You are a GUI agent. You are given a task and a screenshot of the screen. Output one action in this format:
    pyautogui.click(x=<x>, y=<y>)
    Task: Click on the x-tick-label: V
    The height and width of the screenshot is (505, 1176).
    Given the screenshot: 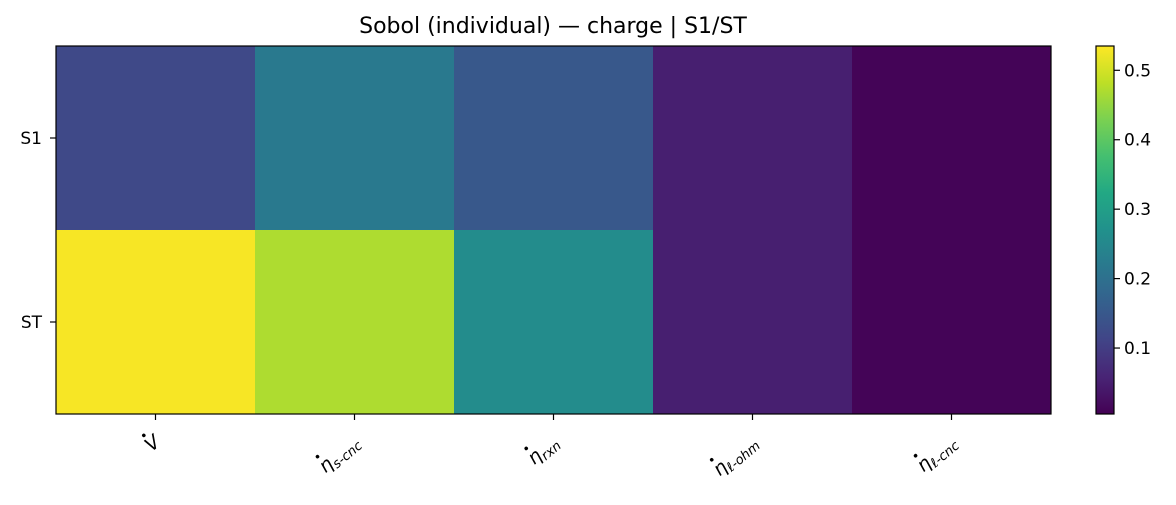 What is the action you would take?
    pyautogui.click(x=154, y=443)
    